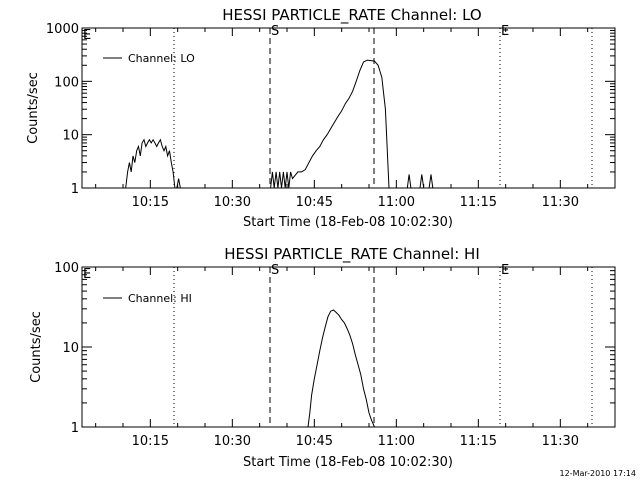  What do you see at coordinates (87, 35) in the screenshot?
I see `marker-label-e1-lo: E` at bounding box center [87, 35].